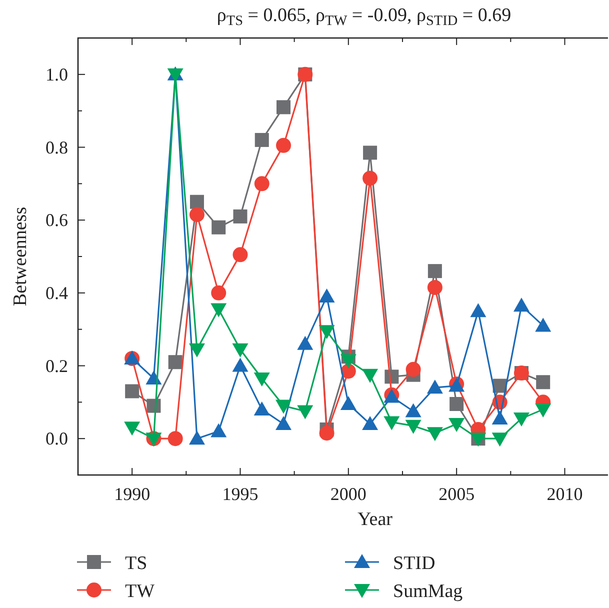 The width and height of the screenshot is (609, 608). Describe the element at coordinates (57, 366) in the screenshot. I see `y-tick-label: 0.2` at that location.